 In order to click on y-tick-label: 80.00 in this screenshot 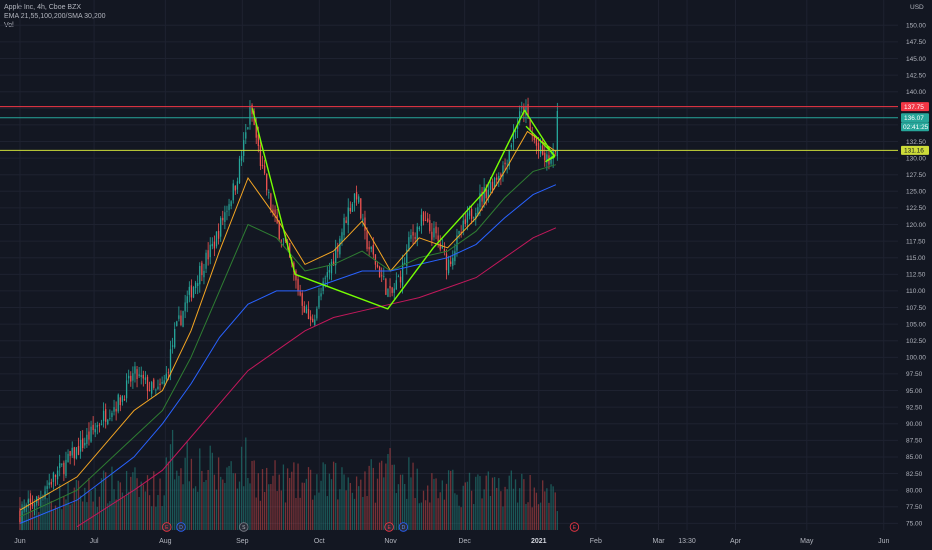, I will do `click(914, 490)`.